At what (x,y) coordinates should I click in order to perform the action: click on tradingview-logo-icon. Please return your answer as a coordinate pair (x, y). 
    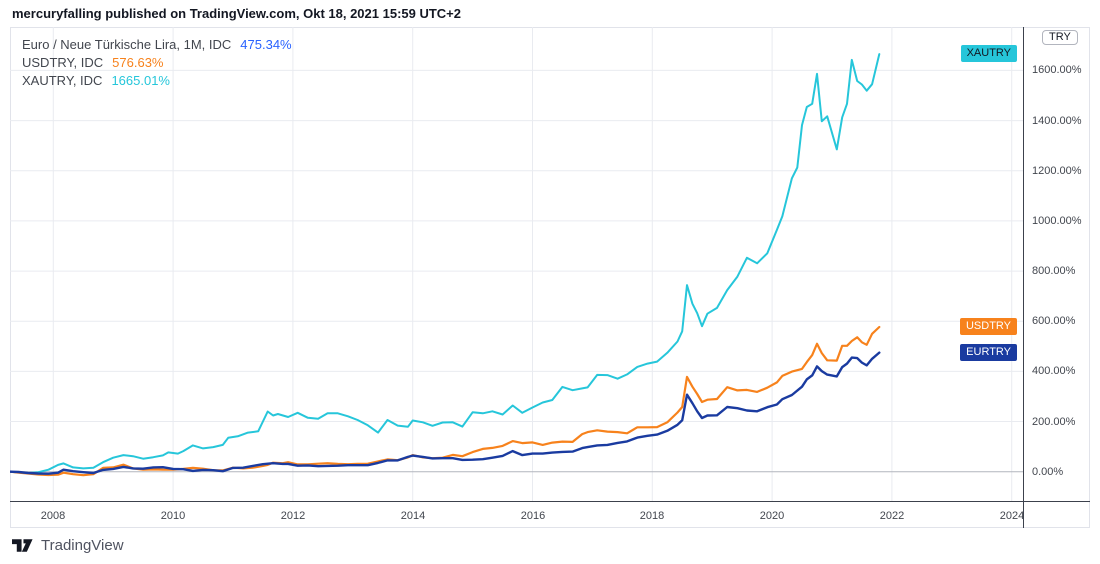
    Looking at the image, I should click on (22, 545).